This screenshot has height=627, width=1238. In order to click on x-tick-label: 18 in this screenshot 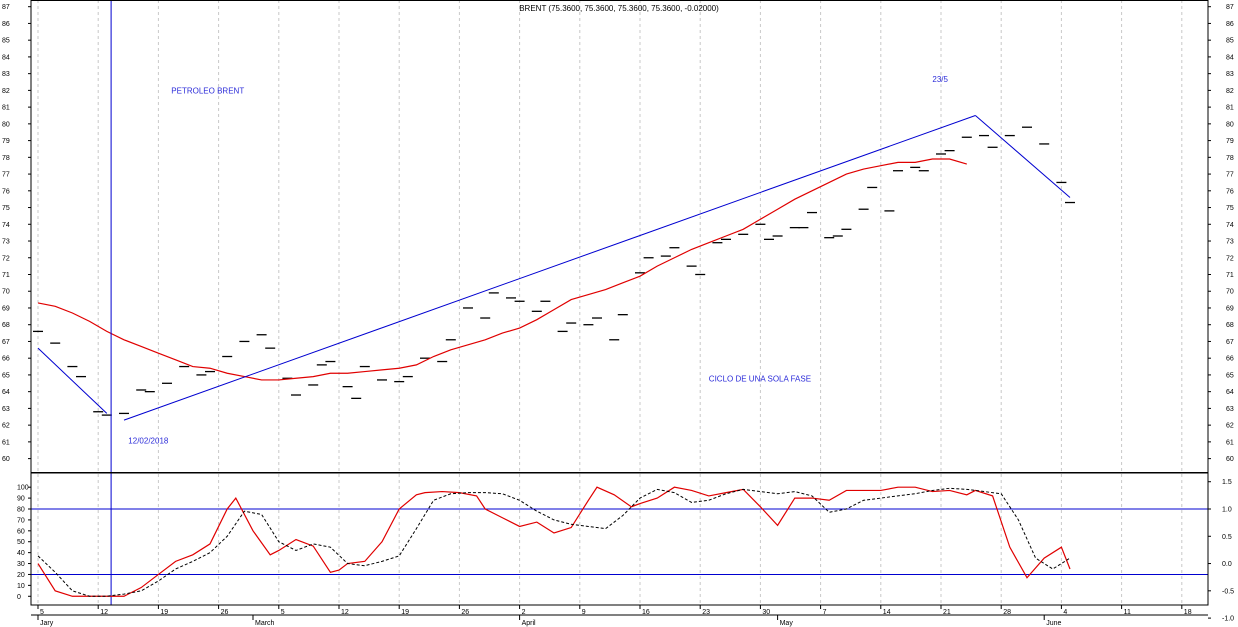, I will do `click(1188, 612)`.